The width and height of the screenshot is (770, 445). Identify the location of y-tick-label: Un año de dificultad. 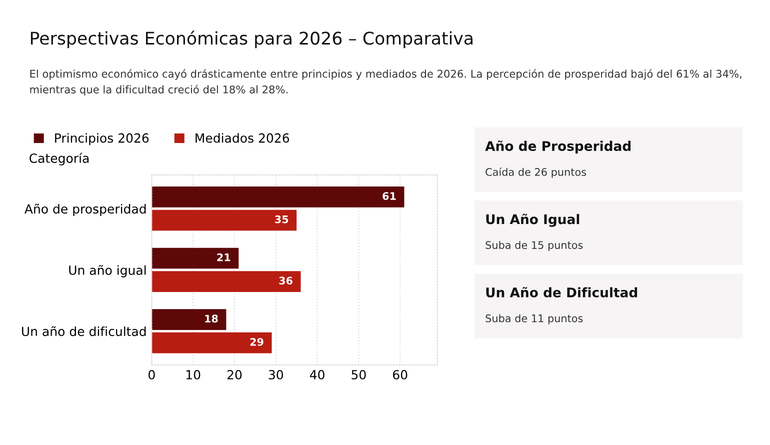
(84, 331).